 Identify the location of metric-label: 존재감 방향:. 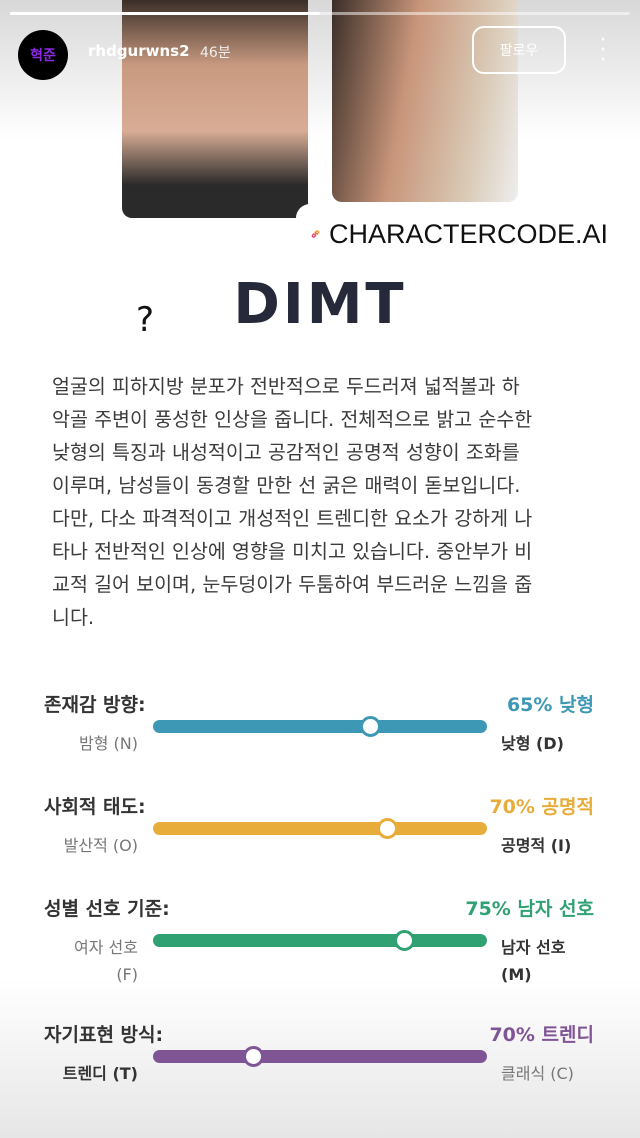
(95, 705).